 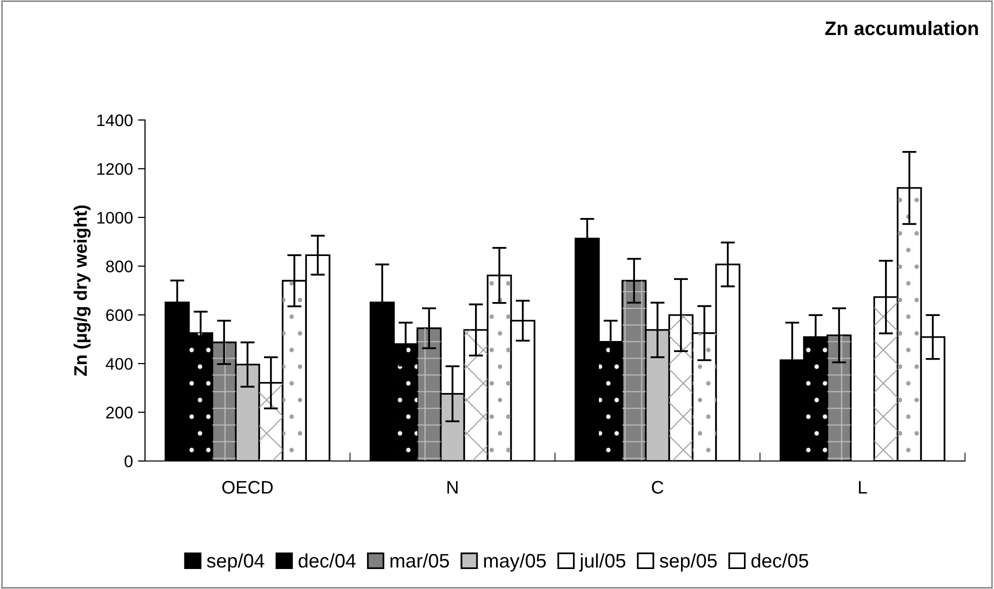 I want to click on y-axis-title: Zn (µg/g dry weight), so click(x=82, y=290).